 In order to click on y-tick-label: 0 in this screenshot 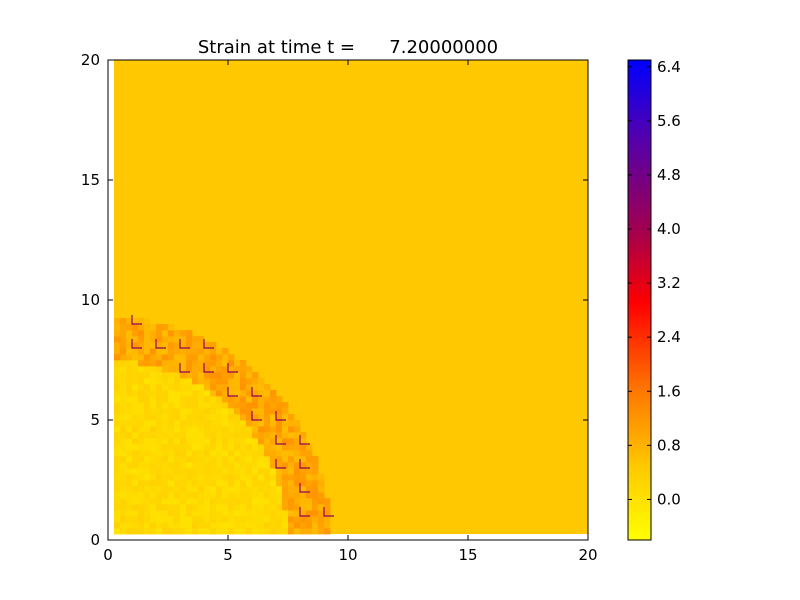, I will do `click(95, 540)`.